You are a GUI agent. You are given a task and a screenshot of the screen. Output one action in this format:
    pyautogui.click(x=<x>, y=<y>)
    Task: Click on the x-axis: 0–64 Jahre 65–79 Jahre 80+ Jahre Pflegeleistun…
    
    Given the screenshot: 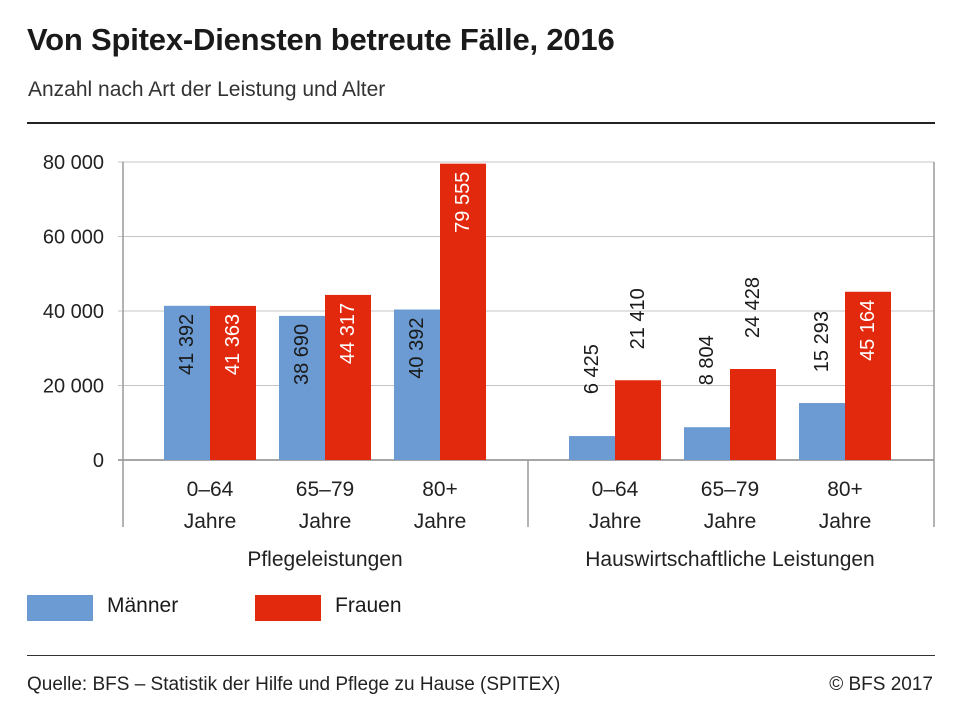 What is the action you would take?
    pyautogui.click(x=529, y=524)
    